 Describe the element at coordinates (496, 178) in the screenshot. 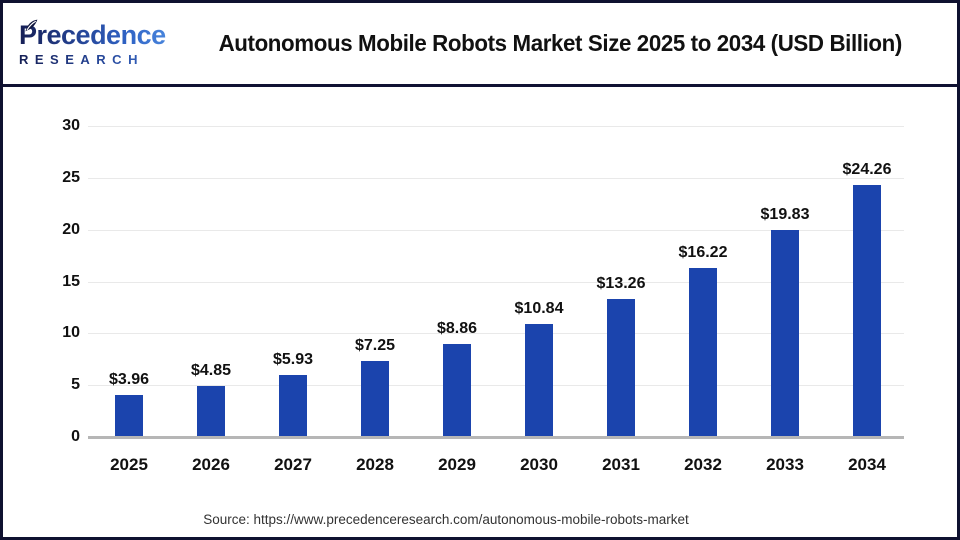

I see `gridline-y25` at that location.